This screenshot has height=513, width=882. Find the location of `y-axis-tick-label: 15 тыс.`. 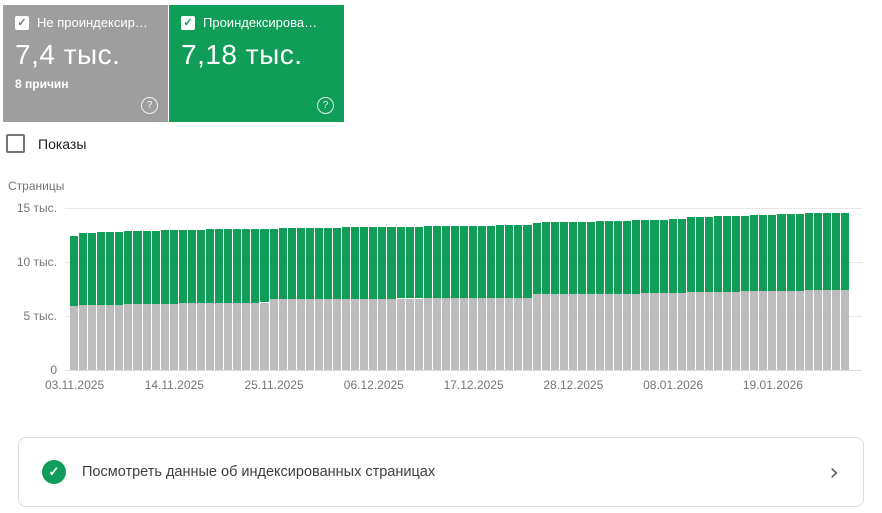

y-axis-tick-label: 15 тыс. is located at coordinates (36, 208).